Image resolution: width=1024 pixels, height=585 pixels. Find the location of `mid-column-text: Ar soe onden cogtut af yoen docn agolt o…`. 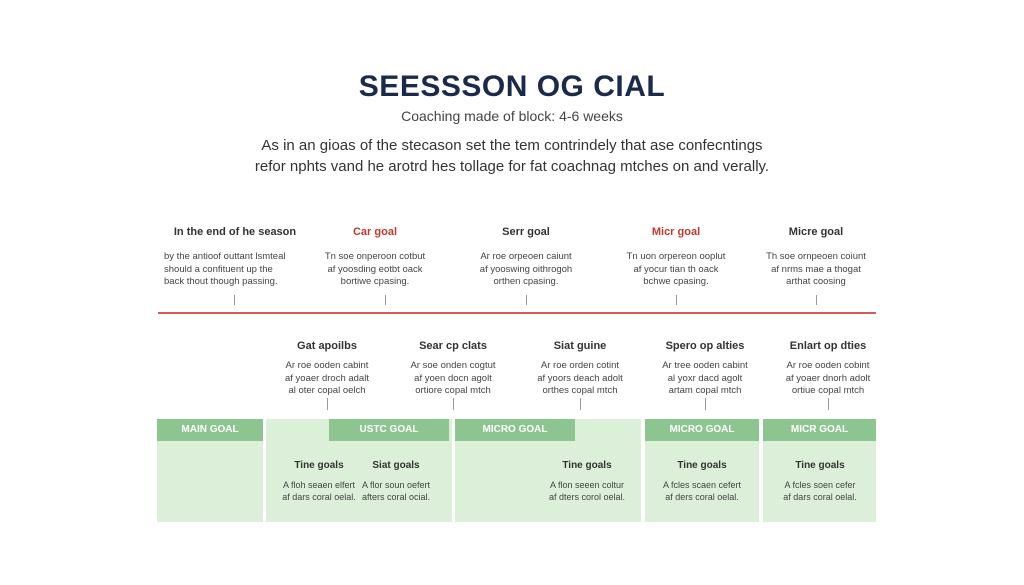

mid-column-text: Ar soe onden cogtut af yoen docn agolt o… is located at coordinates (453, 378).